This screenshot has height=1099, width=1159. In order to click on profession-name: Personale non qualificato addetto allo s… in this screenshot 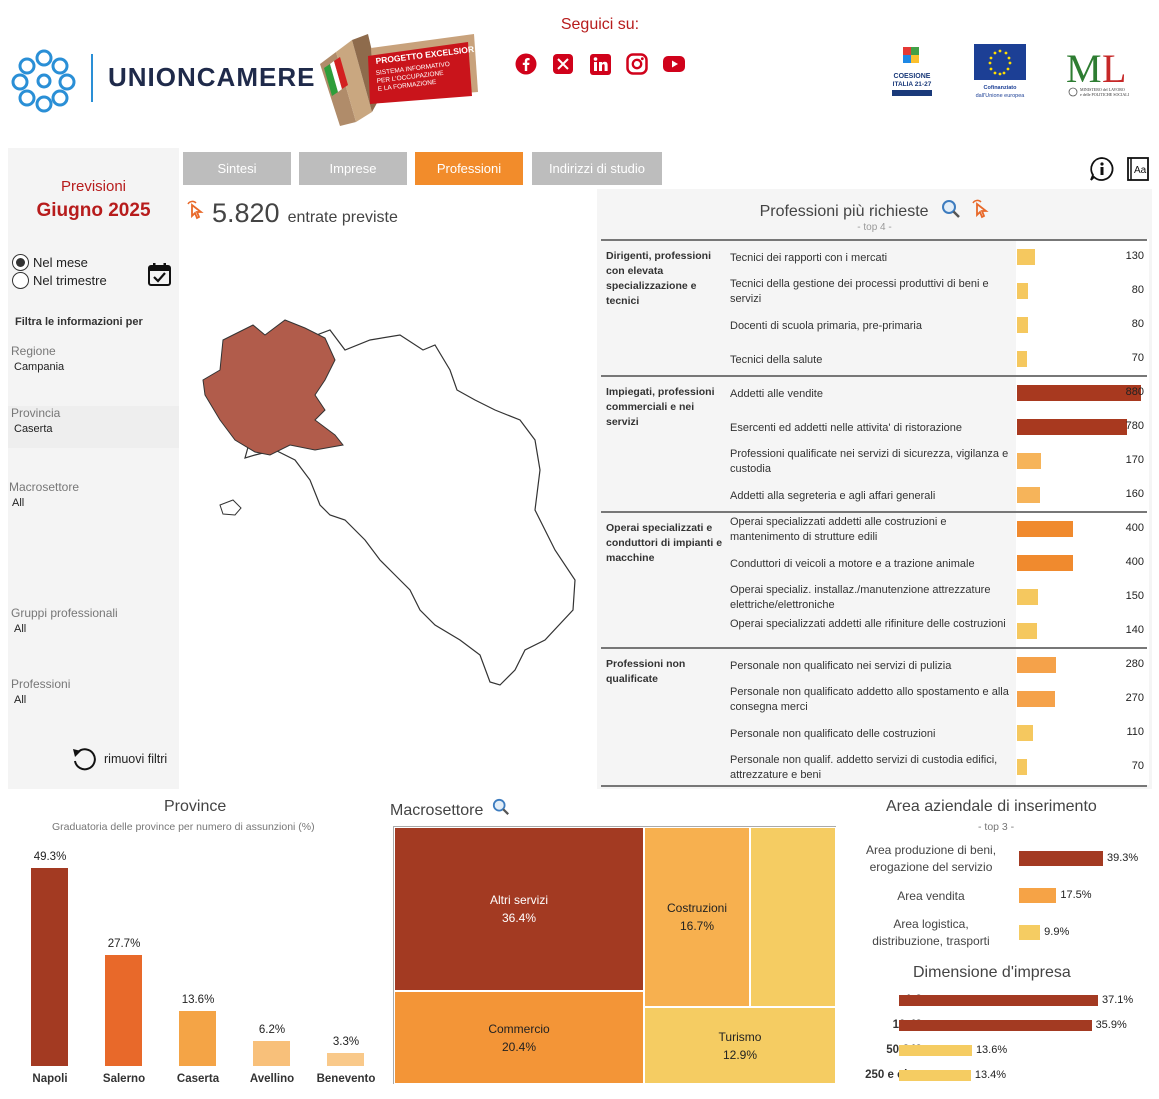, I will do `click(869, 699)`.